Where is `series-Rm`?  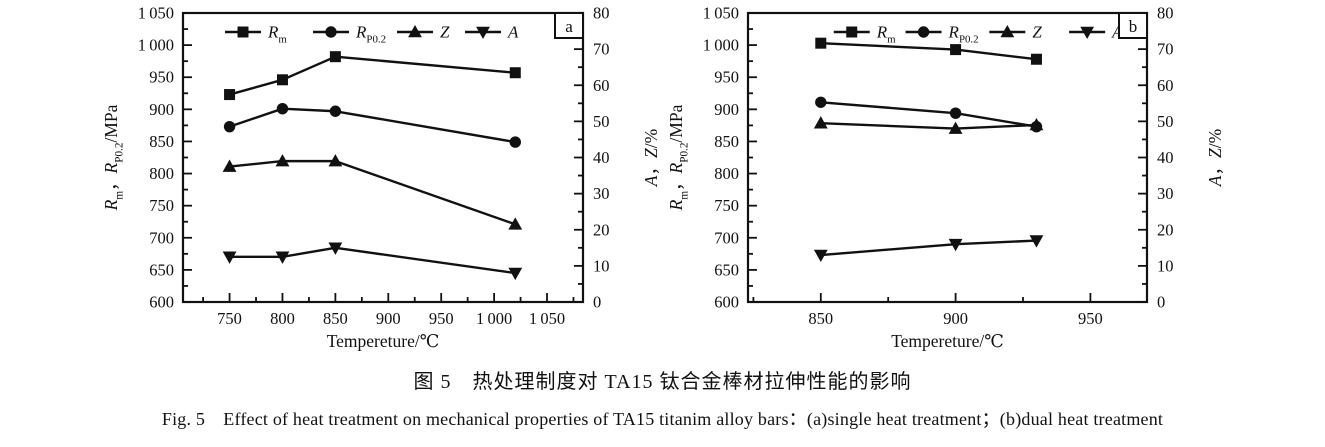
series-Rm is located at coordinates (928, 51).